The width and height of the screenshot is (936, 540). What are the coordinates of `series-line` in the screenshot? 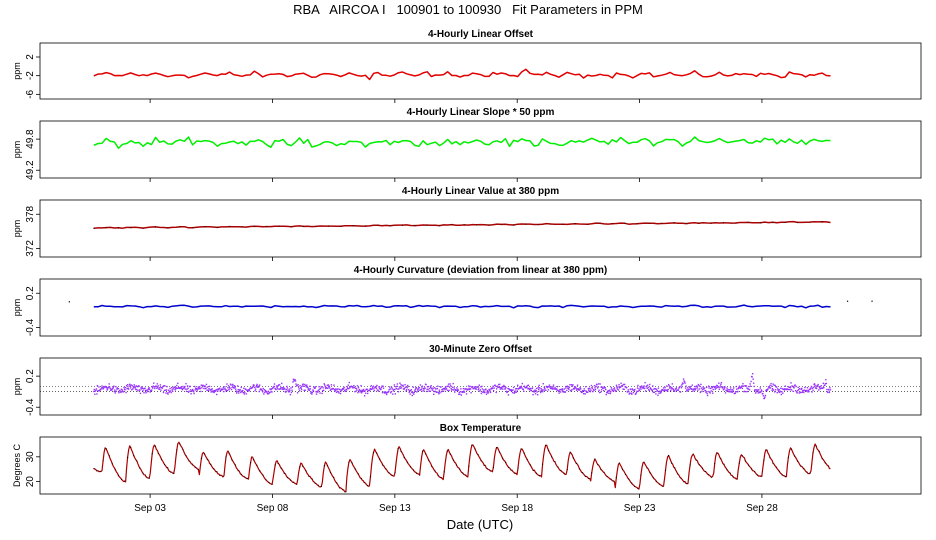 It's located at (462, 142).